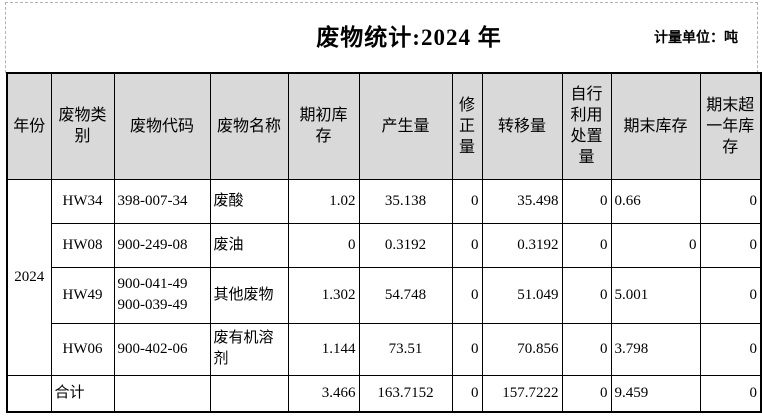 The image size is (762, 418). Describe the element at coordinates (586, 126) in the screenshot. I see `header-self-disposed: 自行 利用 处置 量` at that location.